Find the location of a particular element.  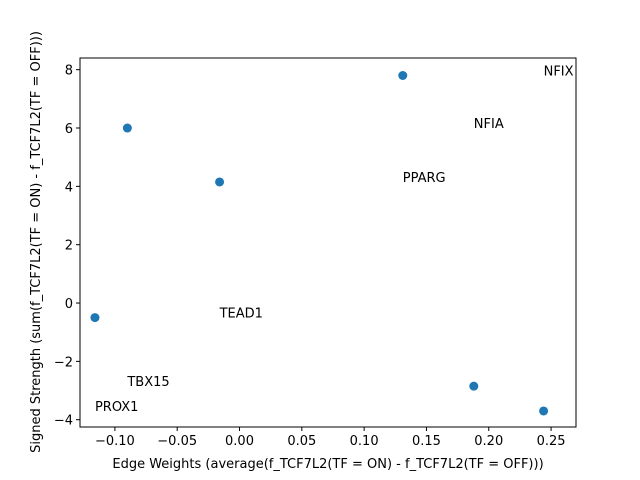

x-axis: −0.10 −0.05 0.00 0.05 0.10 0.15 0.20 0.25 is located at coordinates (330, 438).